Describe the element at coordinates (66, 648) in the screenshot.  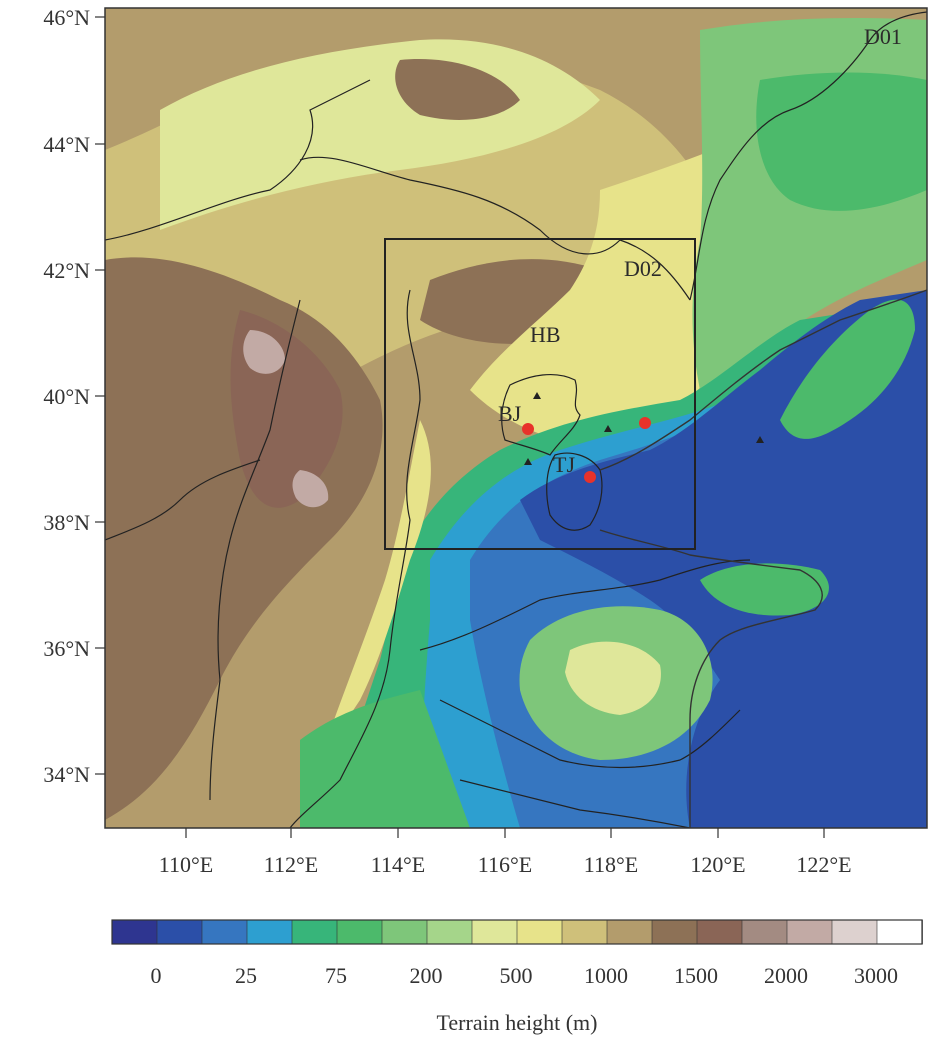
I see `lat-tick-36: 36°N` at that location.